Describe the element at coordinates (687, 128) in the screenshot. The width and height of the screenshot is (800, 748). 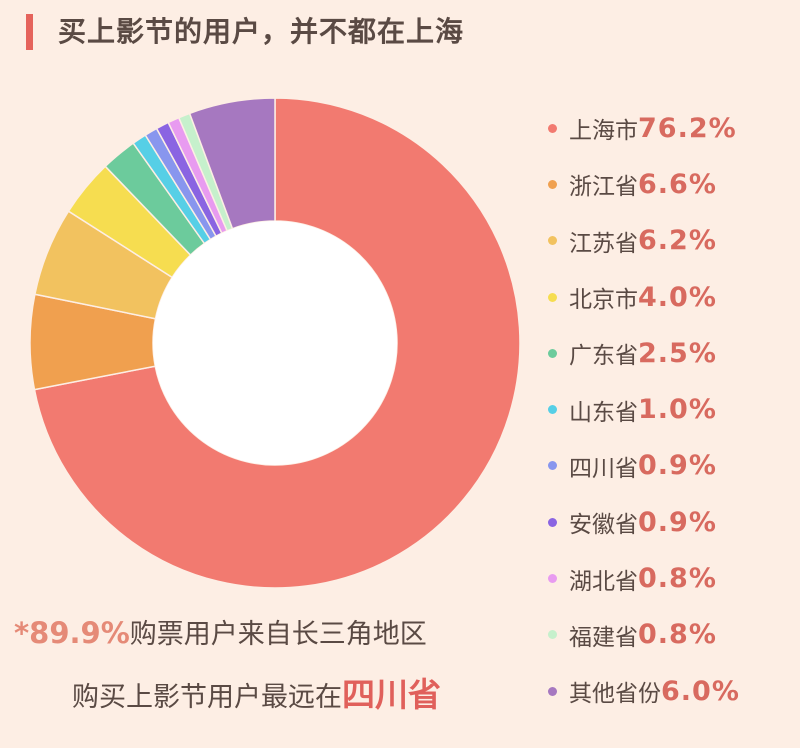
I see `legend-value: 76.2%` at that location.